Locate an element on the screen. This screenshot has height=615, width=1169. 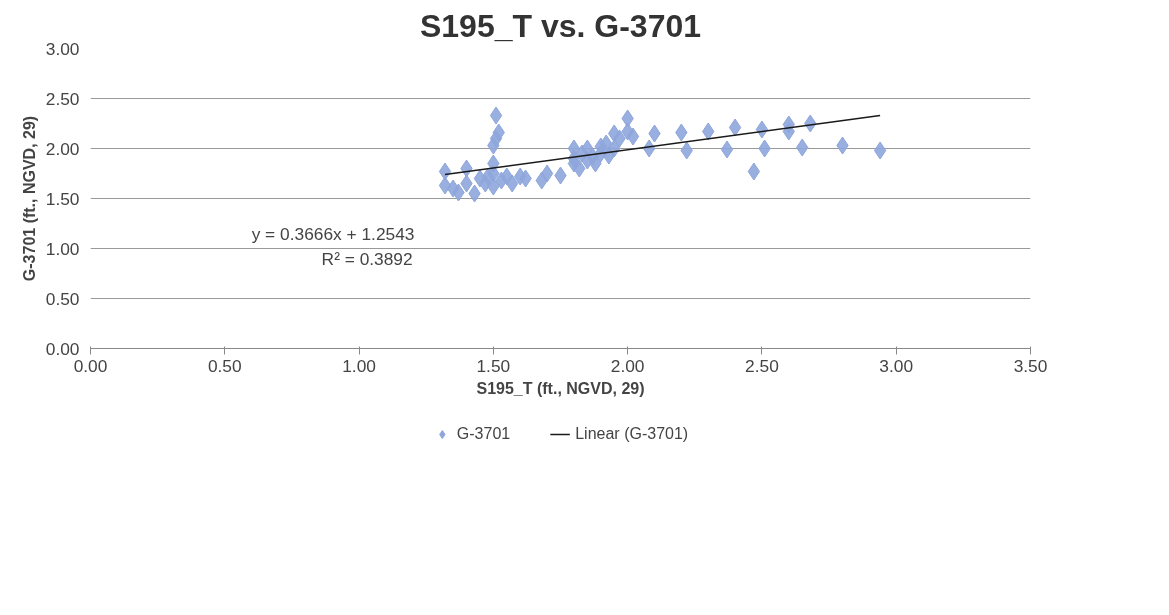
x-tick-label: 0.50 is located at coordinates (224, 365).